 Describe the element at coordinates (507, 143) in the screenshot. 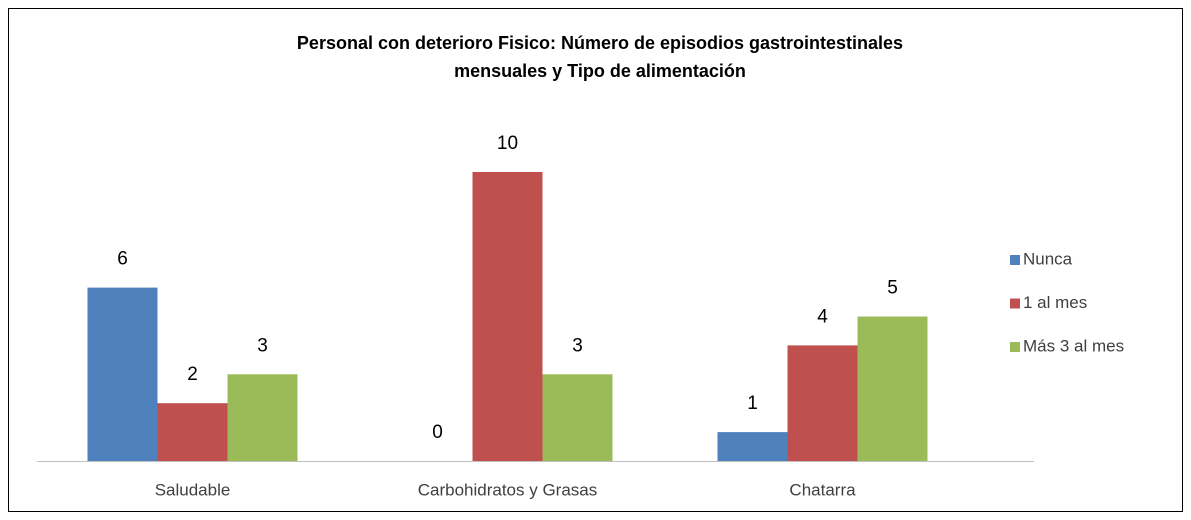

I see `data-label: 10` at that location.